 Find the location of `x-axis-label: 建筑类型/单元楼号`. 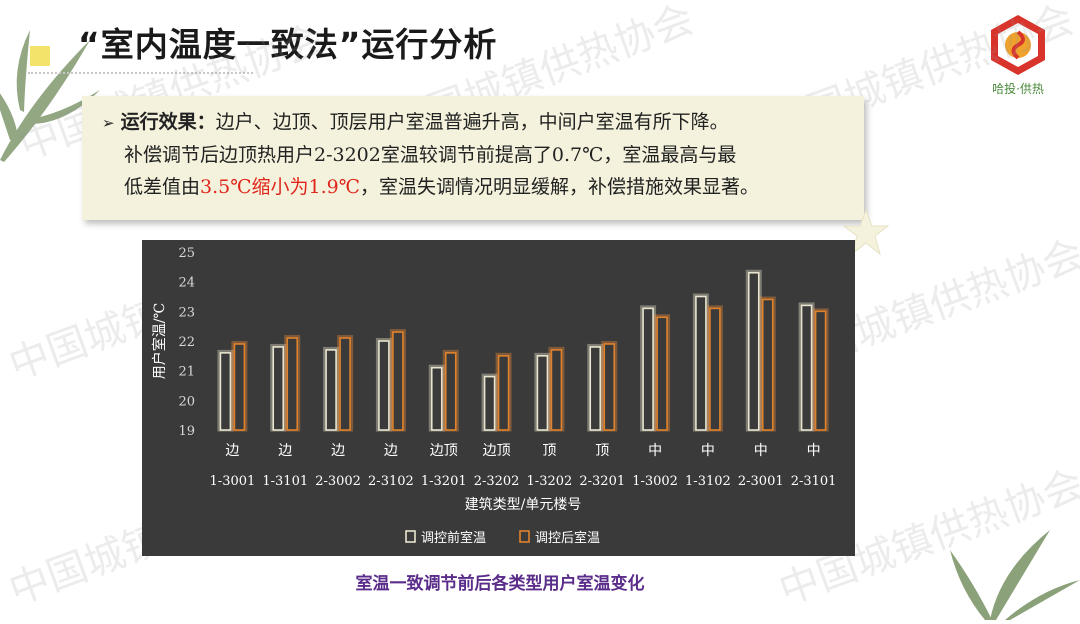

x-axis-label: 建筑类型/单元楼号 is located at coordinates (523, 505).